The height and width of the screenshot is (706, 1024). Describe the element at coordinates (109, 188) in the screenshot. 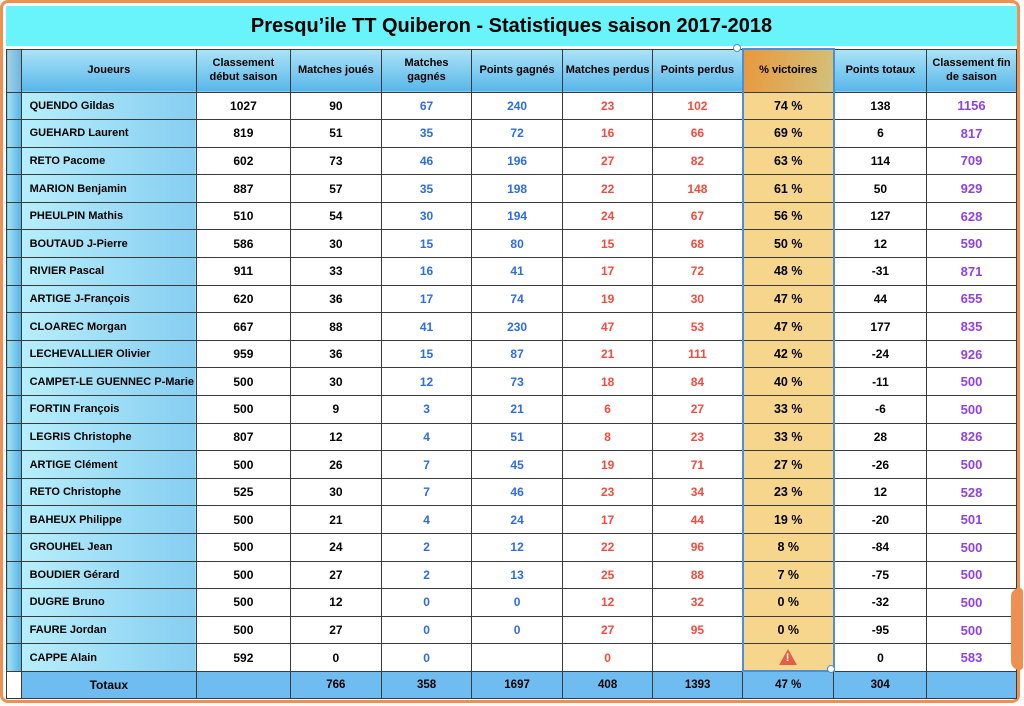

I see `player-name-cell: MARION Benjamin` at that location.